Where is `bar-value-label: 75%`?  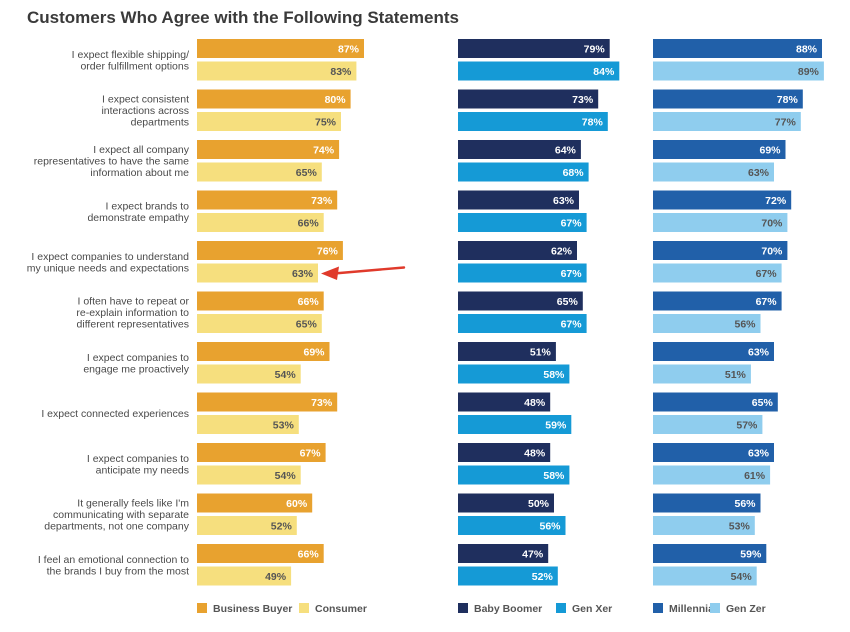
bar-value-label: 75% is located at coordinates (326, 123).